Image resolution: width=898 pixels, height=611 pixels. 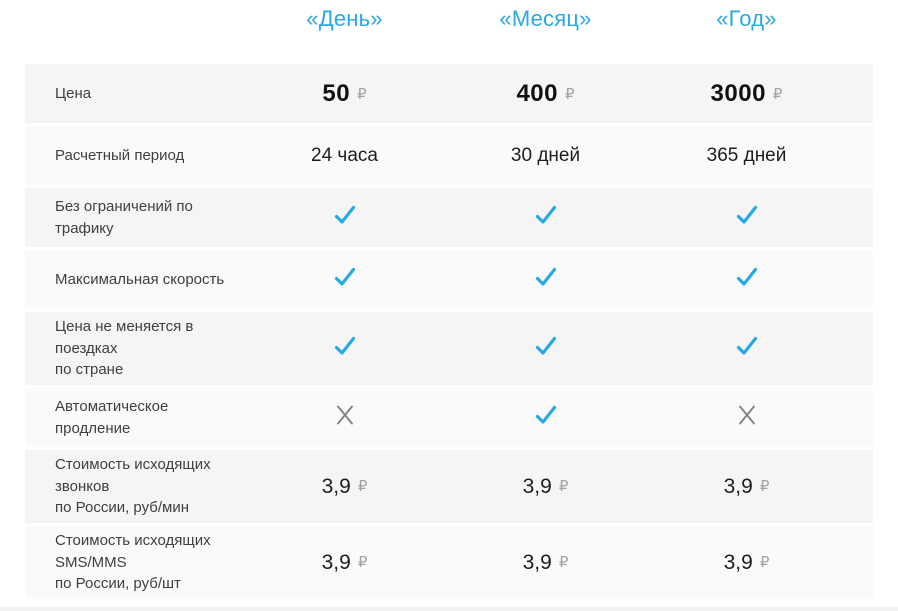 I want to click on row-value-cell: 400 ₽, so click(x=545, y=94).